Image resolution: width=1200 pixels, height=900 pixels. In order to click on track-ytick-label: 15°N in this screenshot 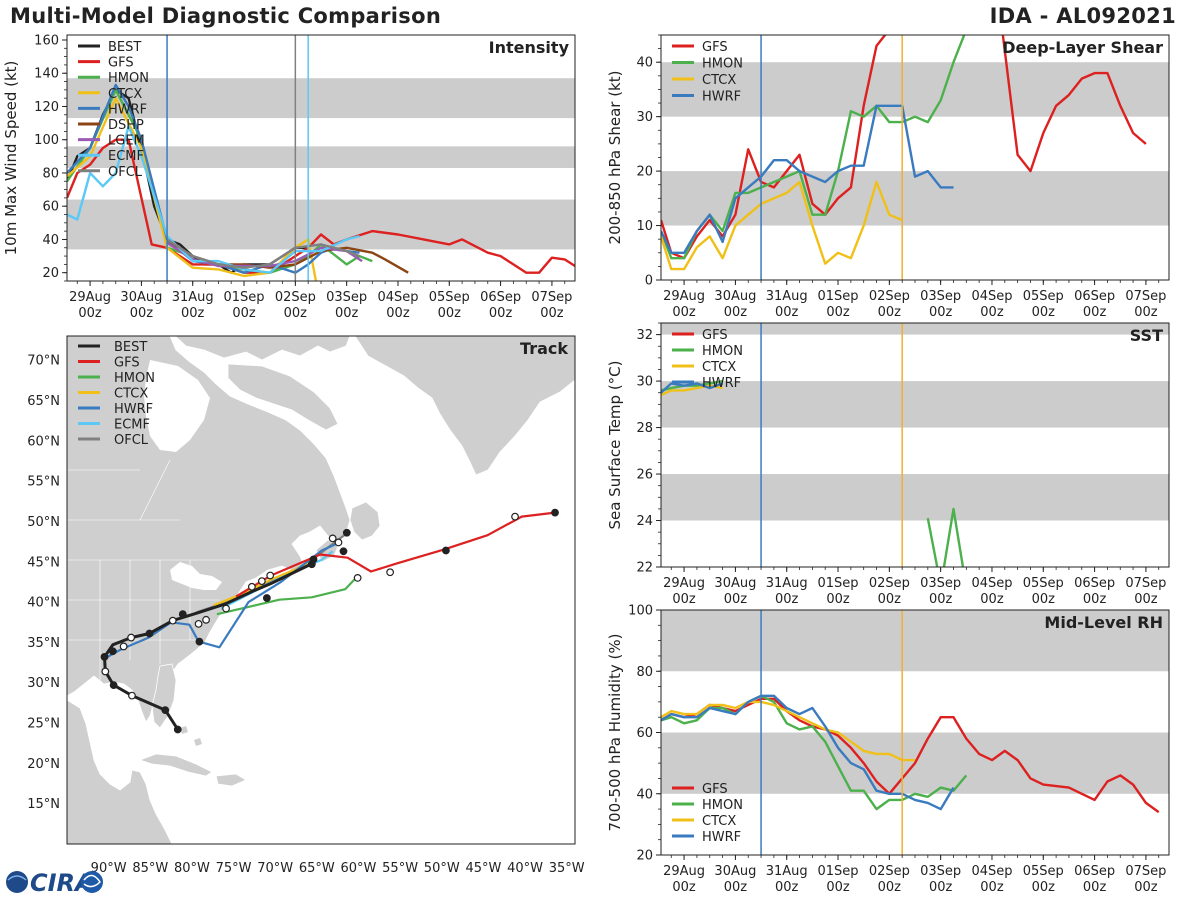, I will do `click(43, 804)`.